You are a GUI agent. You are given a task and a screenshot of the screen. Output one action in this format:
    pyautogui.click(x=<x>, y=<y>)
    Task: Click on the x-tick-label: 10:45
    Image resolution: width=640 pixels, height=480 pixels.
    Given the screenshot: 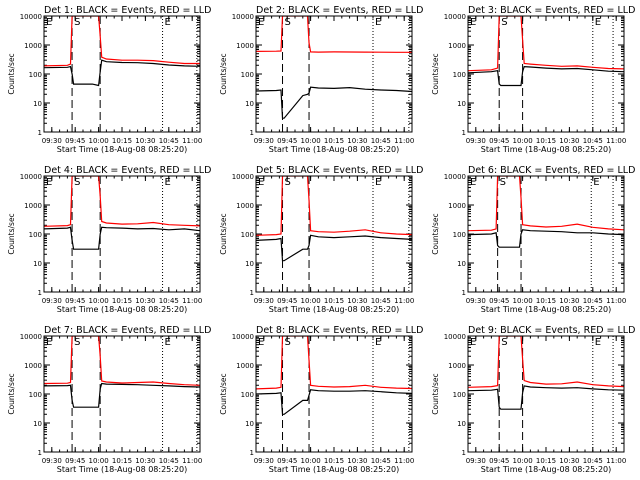 What is the action you would take?
    pyautogui.click(x=381, y=461)
    